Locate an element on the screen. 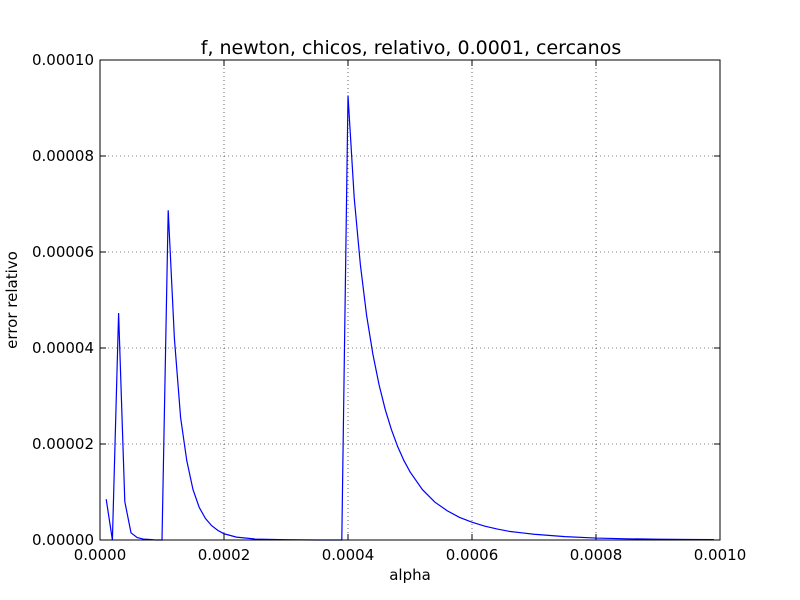 Image resolution: width=800 pixels, height=600 pixels. y-tick-label: 0.00000 is located at coordinates (63, 540).